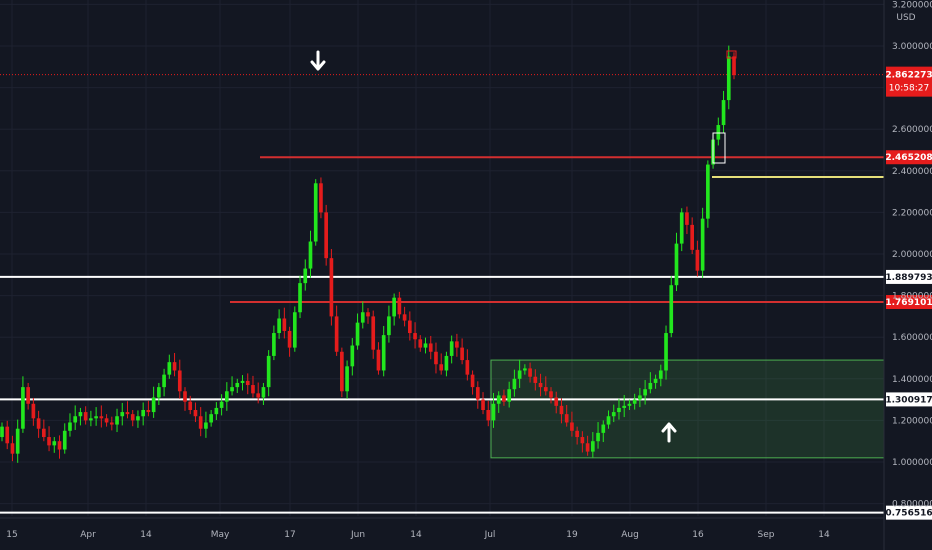  Describe the element at coordinates (908, 400) in the screenshot. I see `level-4-badge-label: 1.300917` at that location.